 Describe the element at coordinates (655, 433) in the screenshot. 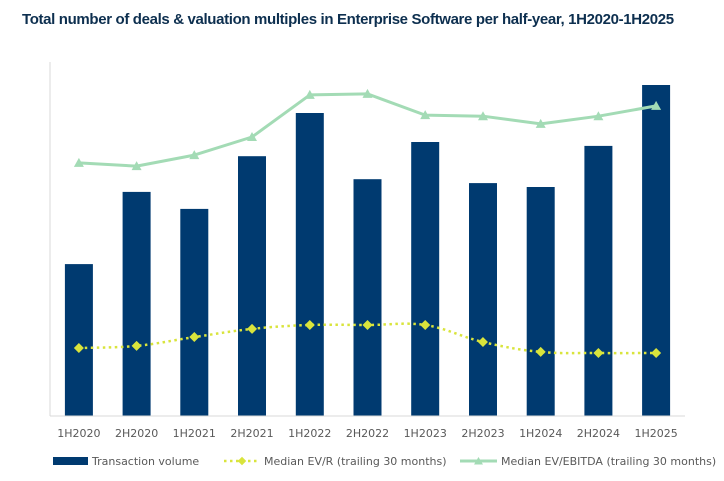

I see `x-tick-label-1H2025: 1H2025` at that location.